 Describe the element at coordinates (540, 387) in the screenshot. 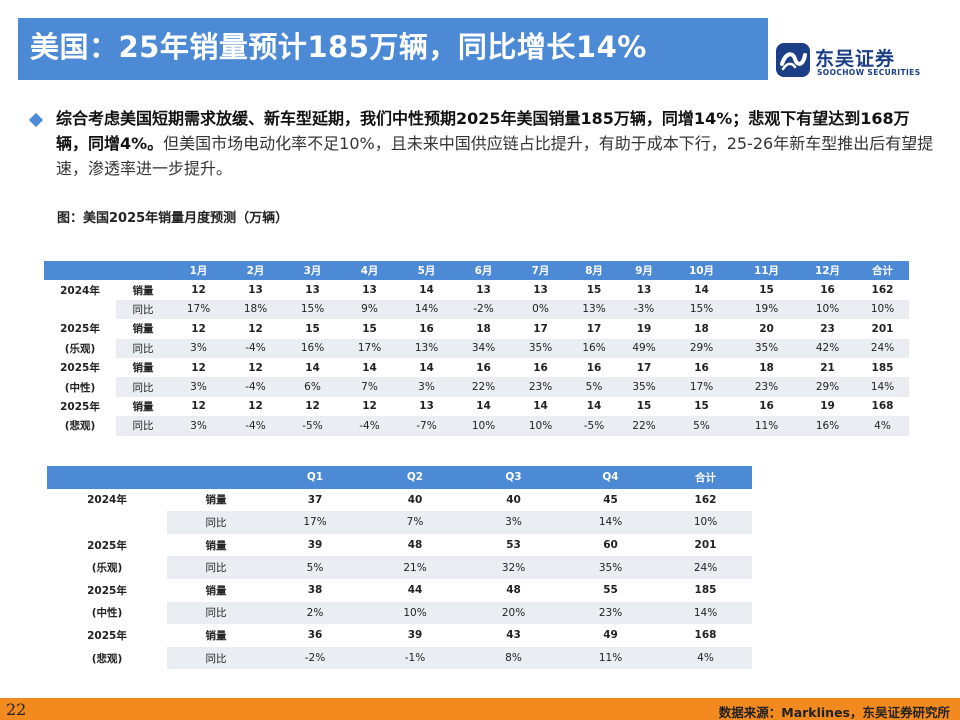

I see `table-cell: 23%` at that location.